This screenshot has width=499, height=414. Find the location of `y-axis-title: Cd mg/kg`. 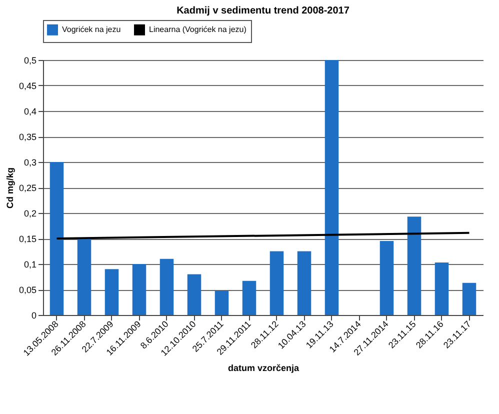

y-axis-title: Cd mg/kg is located at coordinates (9, 188).